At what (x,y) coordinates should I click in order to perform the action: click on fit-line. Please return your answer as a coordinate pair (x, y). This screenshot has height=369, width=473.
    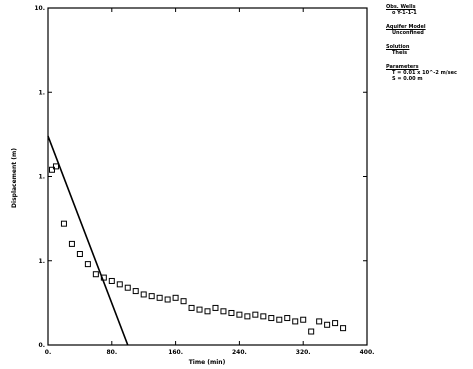
    Looking at the image, I should click on (88, 240).